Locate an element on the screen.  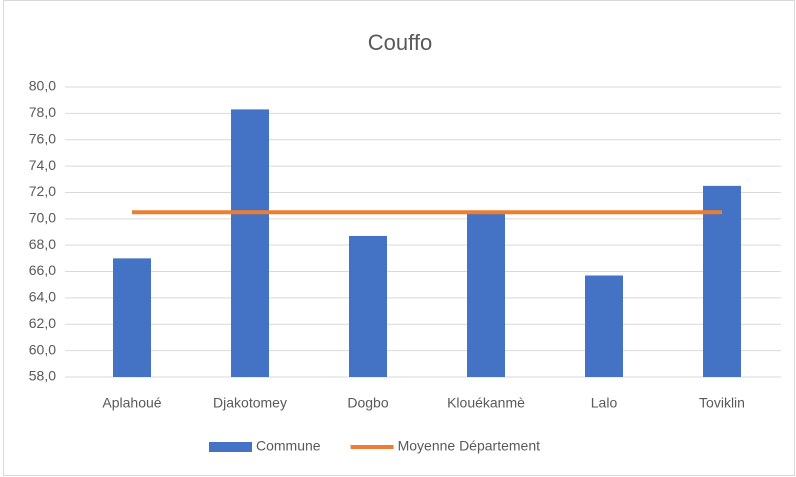
y-tick-label: 76,0 is located at coordinates (42, 138).